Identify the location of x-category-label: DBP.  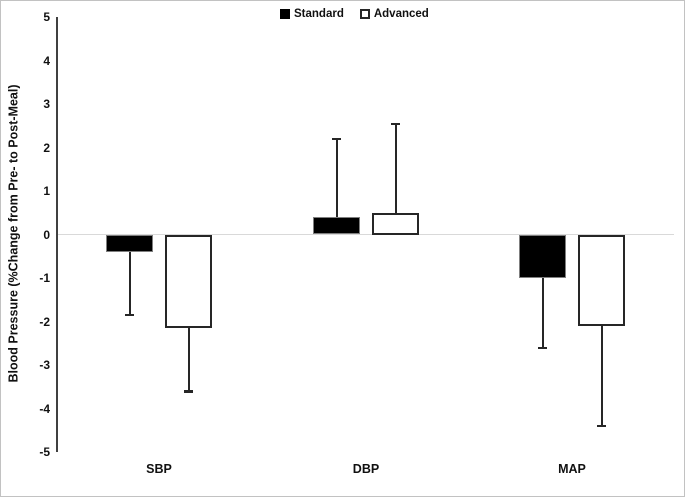
(366, 469).